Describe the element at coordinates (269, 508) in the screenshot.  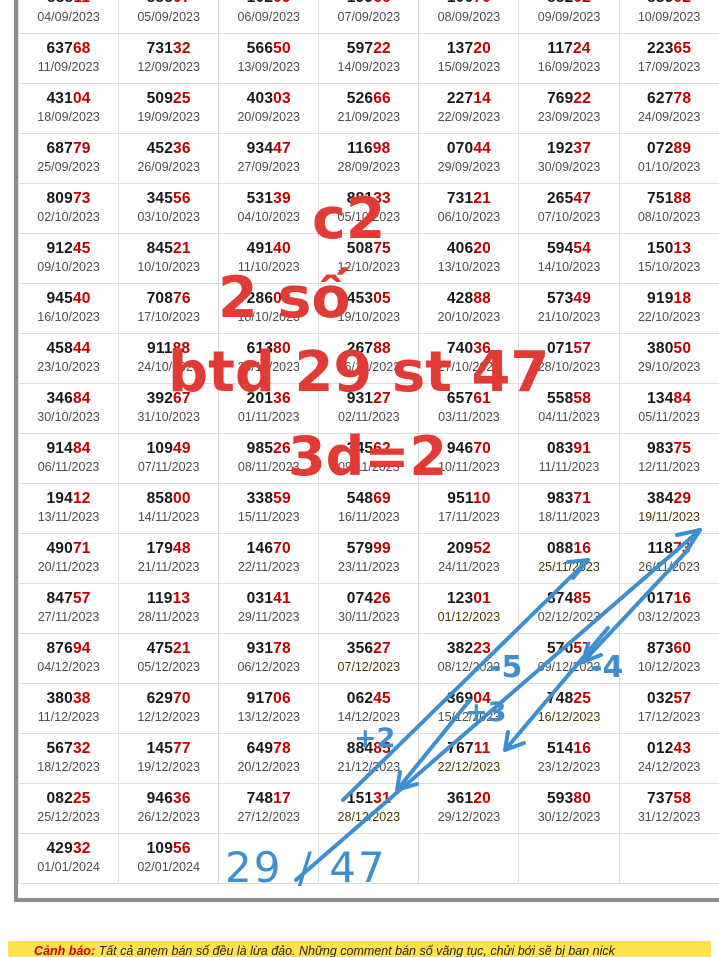
I see `result-cell: 33859 15/11/2023` at that location.